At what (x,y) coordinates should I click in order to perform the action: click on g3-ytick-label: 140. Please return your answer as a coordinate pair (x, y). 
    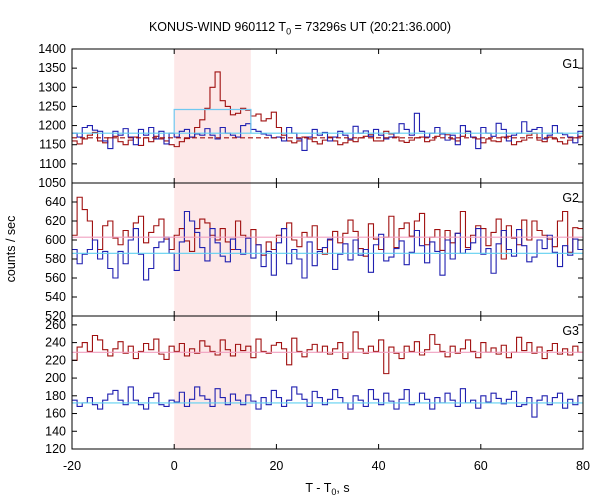
    Looking at the image, I should click on (55, 431).